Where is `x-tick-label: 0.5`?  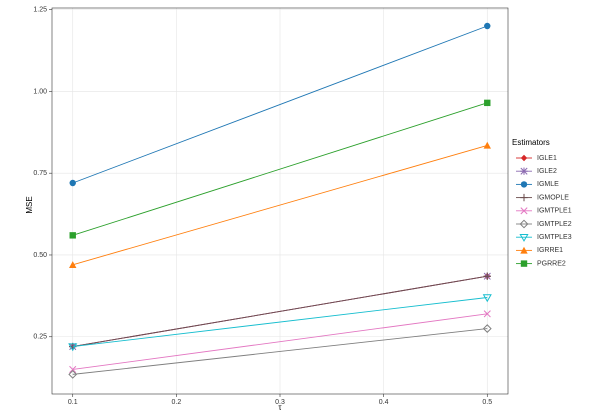
x-tick-label: 0.5 is located at coordinates (487, 402).